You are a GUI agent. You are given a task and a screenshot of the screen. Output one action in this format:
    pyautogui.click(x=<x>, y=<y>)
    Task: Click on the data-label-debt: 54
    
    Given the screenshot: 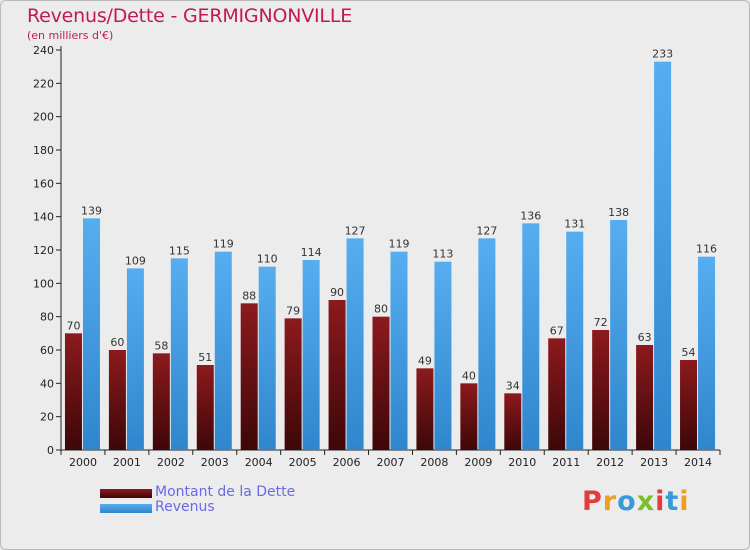 What is the action you would take?
    pyautogui.click(x=689, y=352)
    